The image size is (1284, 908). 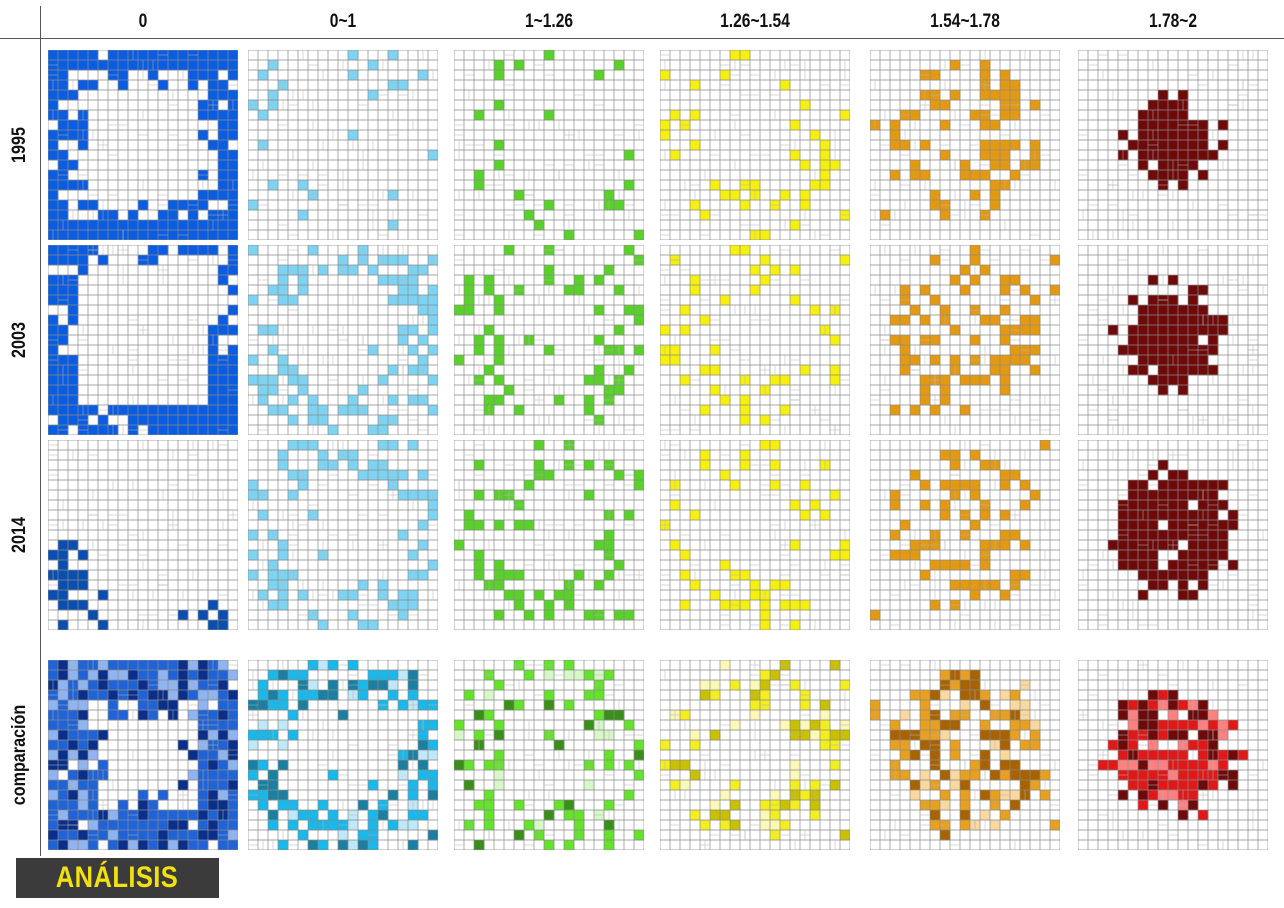 What do you see at coordinates (549, 145) in the screenshot?
I see `grid-lines` at bounding box center [549, 145].